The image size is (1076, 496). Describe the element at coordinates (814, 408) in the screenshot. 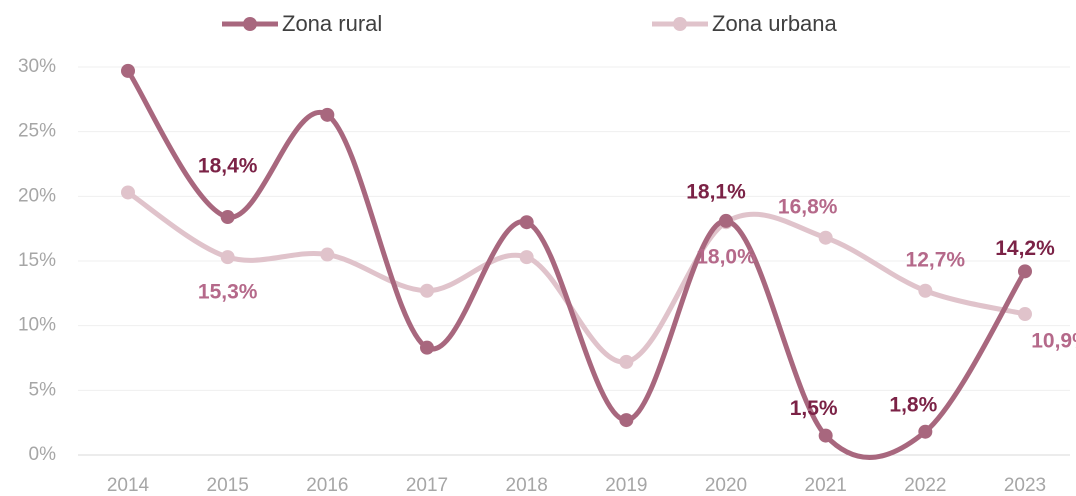

I see `data-label: 1,5%` at that location.